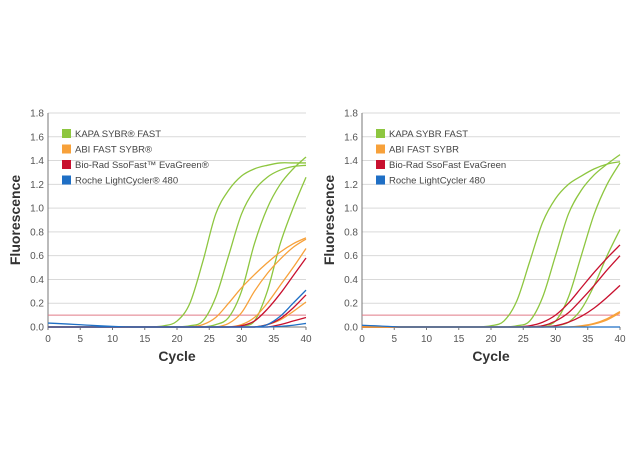 This screenshot has height=469, width=638. Describe the element at coordinates (113, 150) in the screenshot. I see `legend-label: ABI FAST SYBR®` at that location.